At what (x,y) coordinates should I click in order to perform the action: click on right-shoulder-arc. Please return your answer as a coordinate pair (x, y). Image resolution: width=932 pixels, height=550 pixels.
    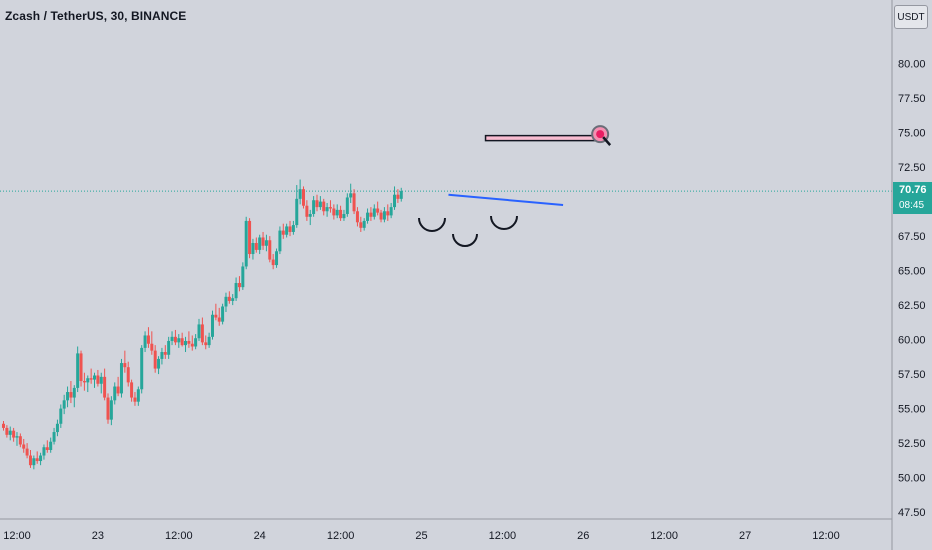
    Looking at the image, I should click on (504, 222).